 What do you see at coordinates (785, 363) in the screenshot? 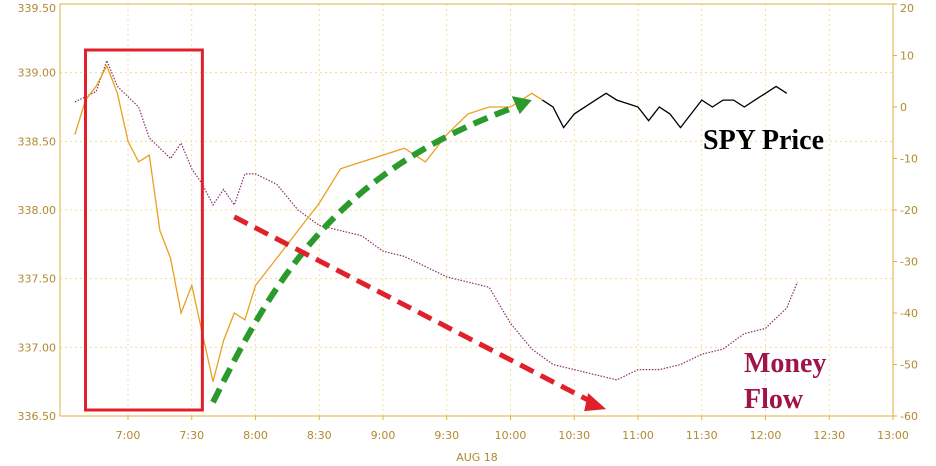
I see `money-flow-label-line1: Money` at bounding box center [785, 363].